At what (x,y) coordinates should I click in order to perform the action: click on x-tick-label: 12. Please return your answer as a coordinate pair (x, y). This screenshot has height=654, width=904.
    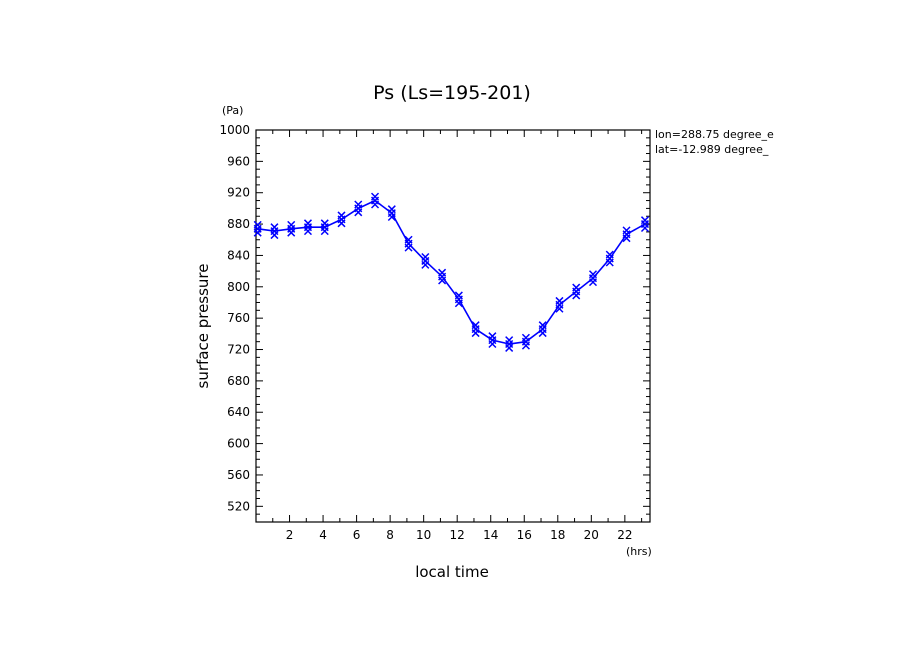
    Looking at the image, I should click on (457, 535).